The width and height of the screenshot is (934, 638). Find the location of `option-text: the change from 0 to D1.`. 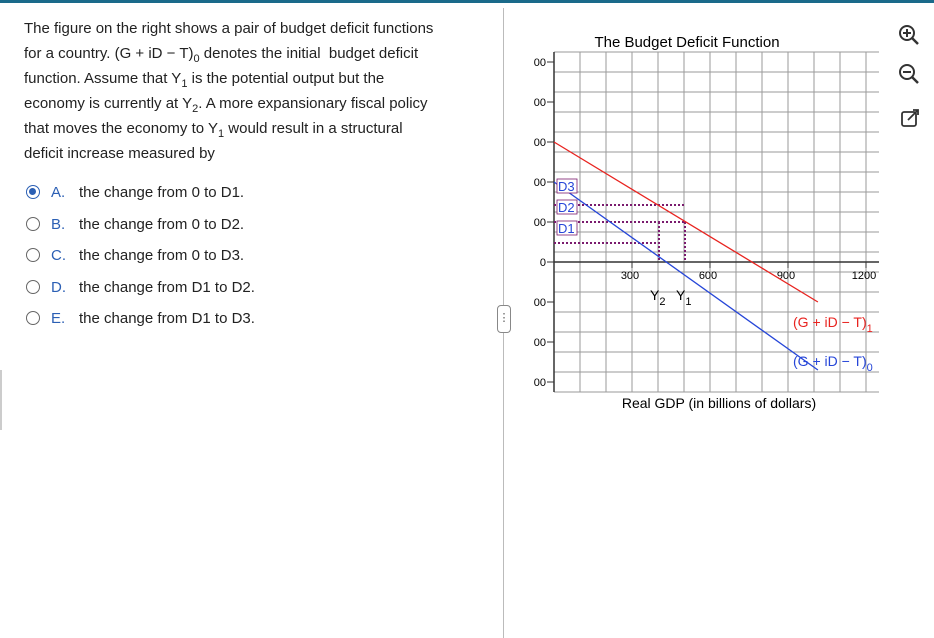

option-text: the change from 0 to D1. is located at coordinates (162, 192).